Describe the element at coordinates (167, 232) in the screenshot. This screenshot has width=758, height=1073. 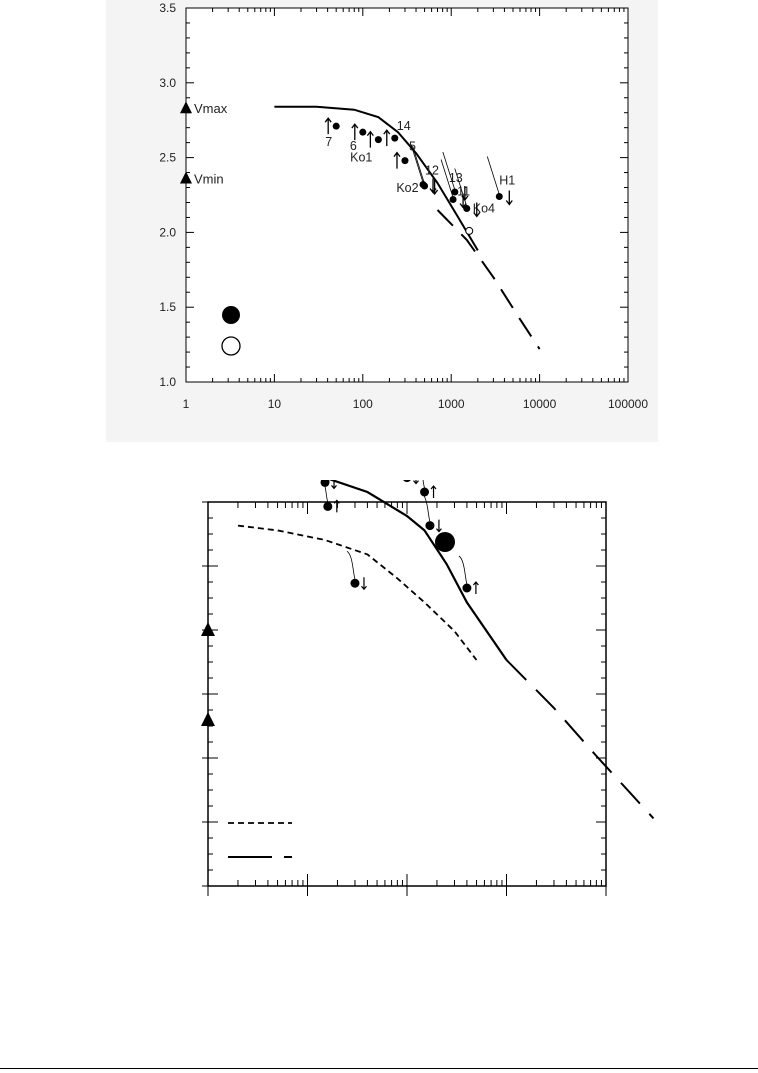
I see `y-tick-label: 2.0` at that location.